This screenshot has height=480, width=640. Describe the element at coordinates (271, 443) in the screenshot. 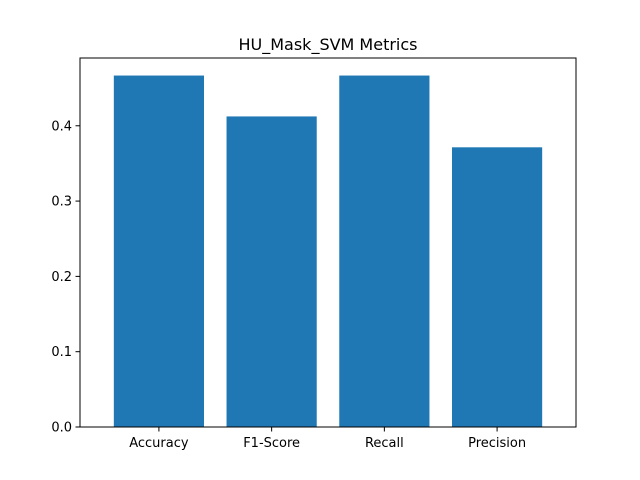

I see `x-tick-label: F1-Score` at that location.